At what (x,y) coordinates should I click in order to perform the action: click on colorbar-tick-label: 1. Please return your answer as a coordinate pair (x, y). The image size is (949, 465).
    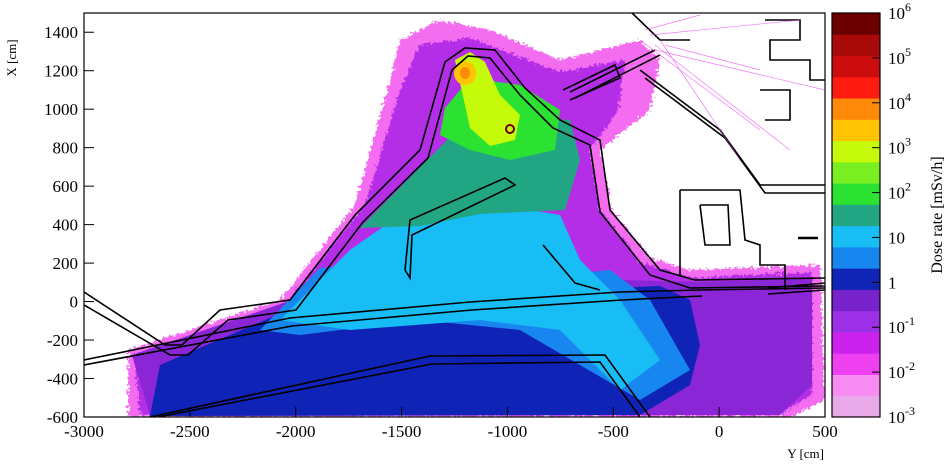
    Looking at the image, I should click on (892, 282).